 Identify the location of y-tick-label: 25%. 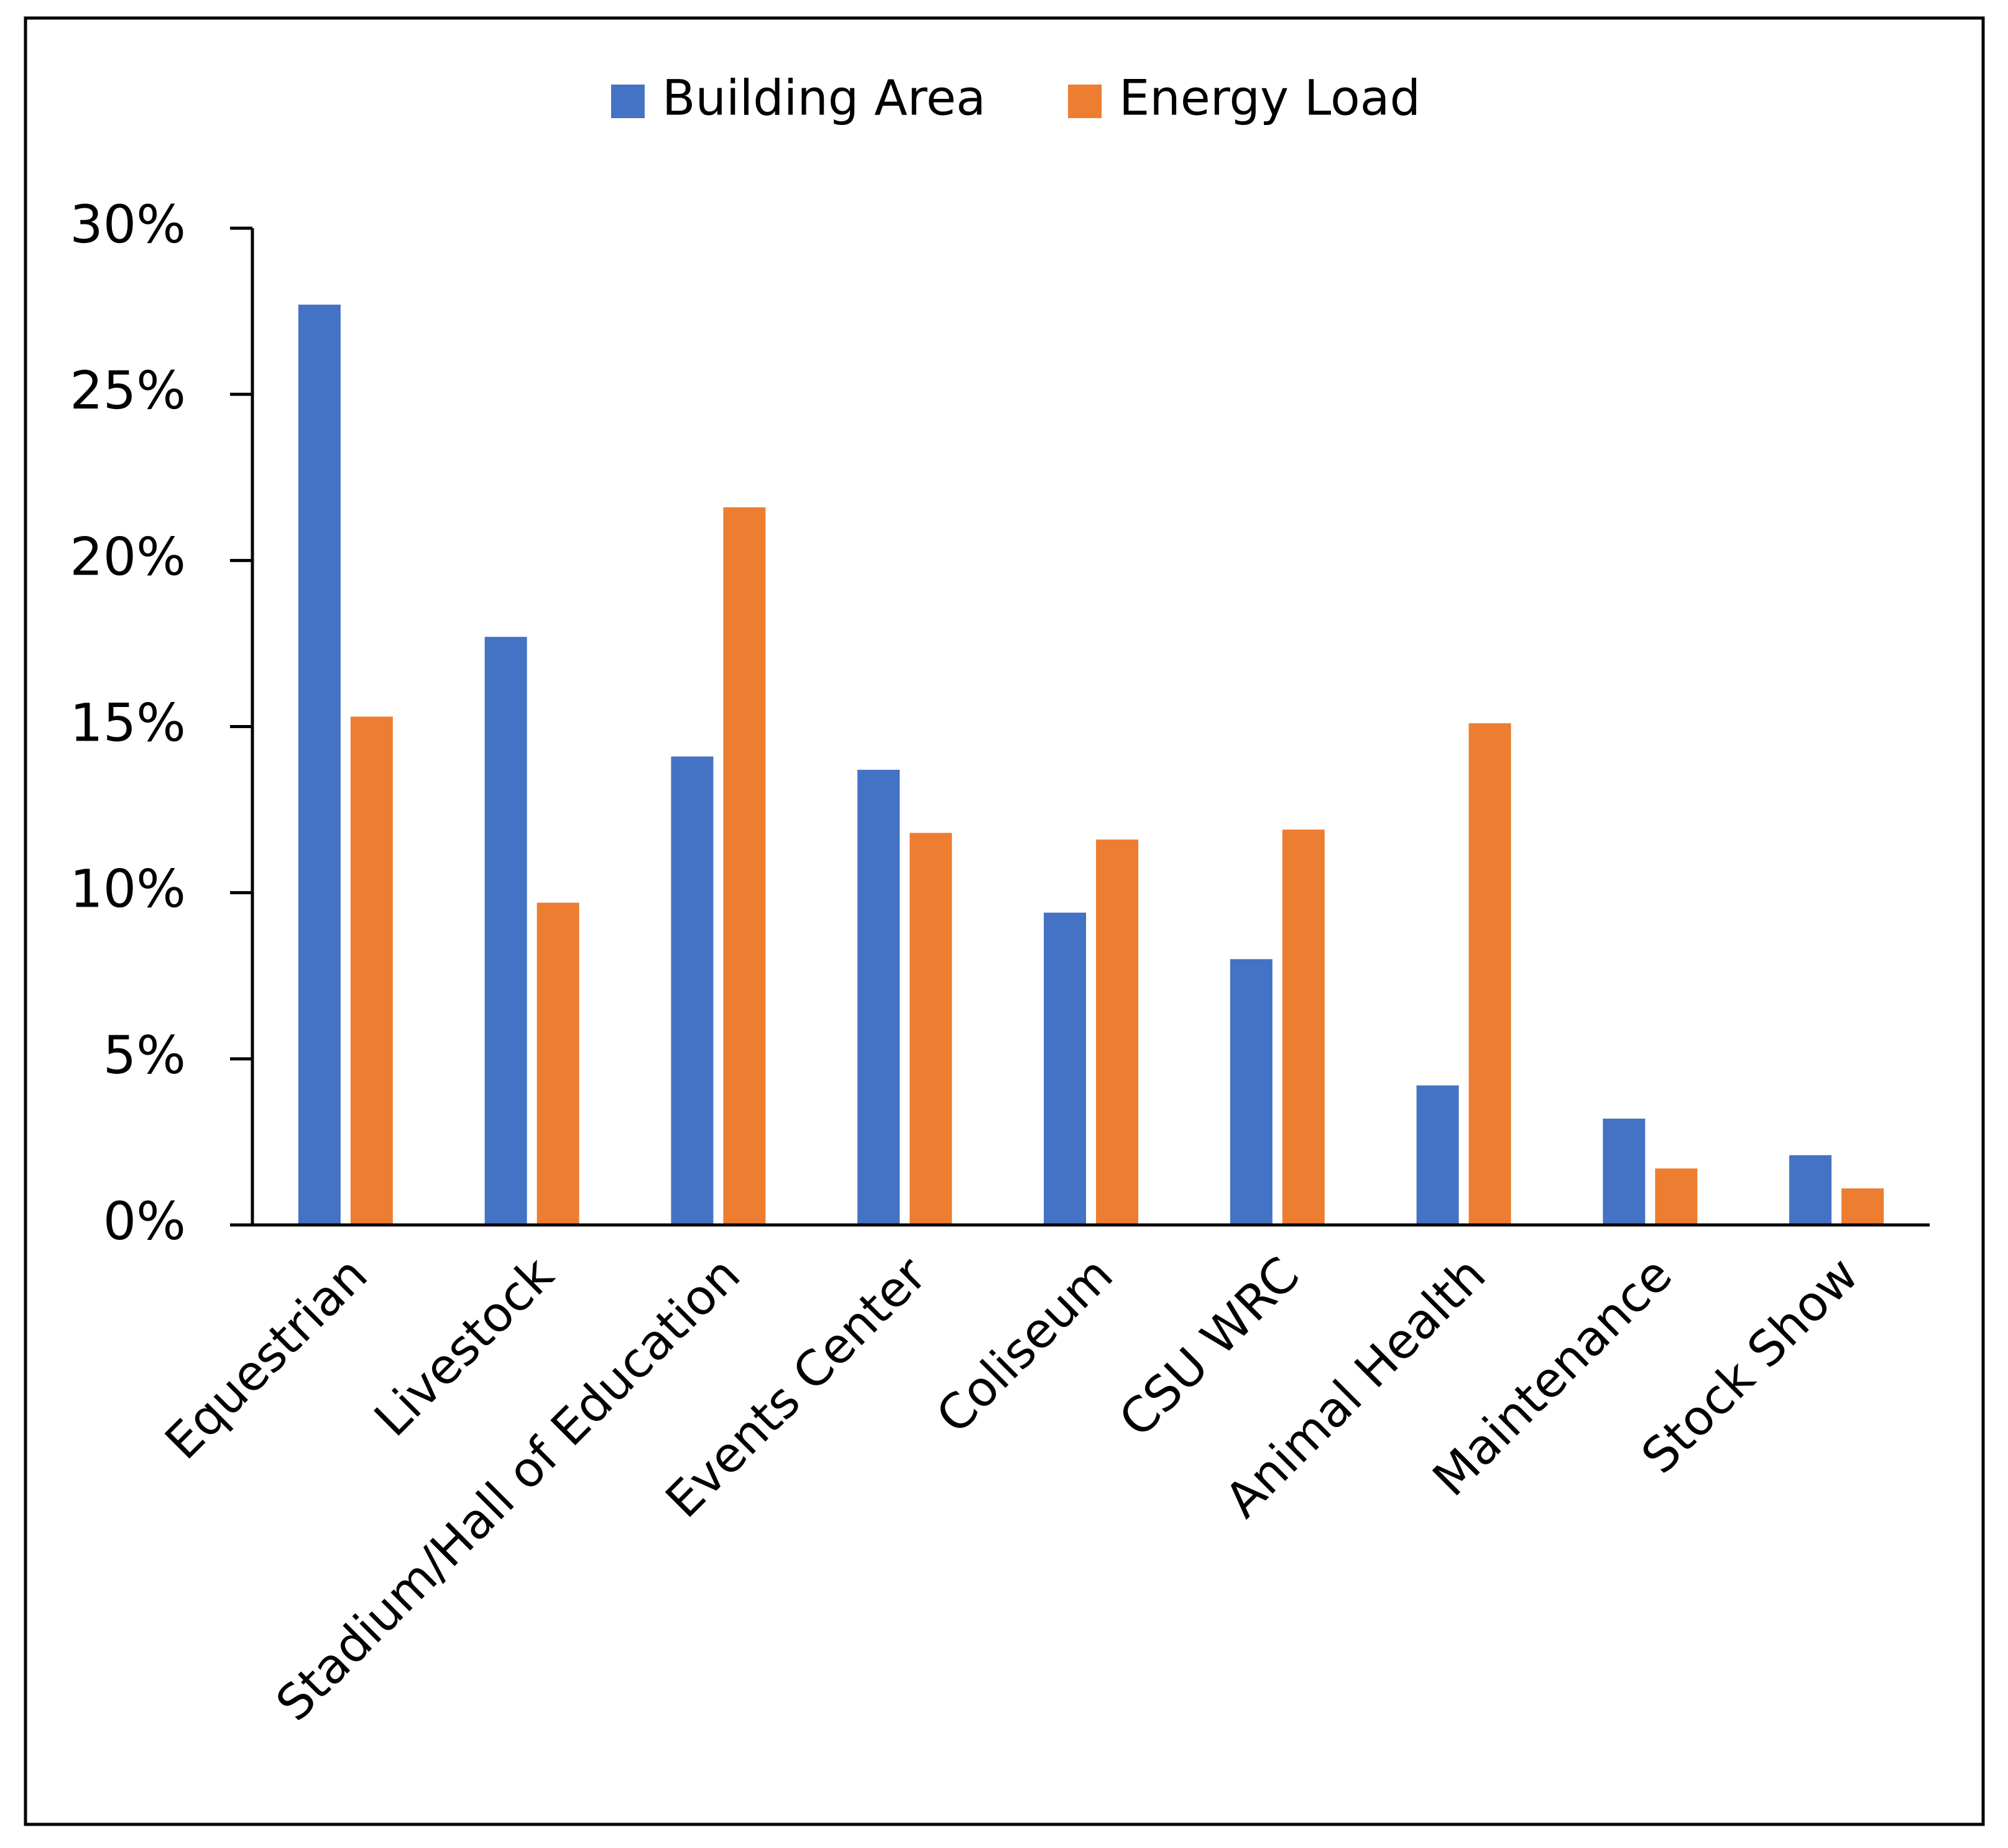
(128, 390).